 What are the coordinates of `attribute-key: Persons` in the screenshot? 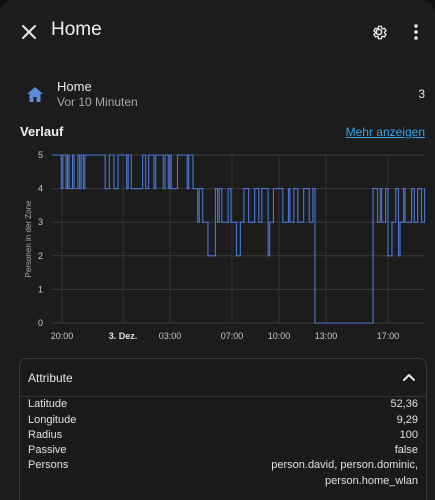 It's located at (48, 465).